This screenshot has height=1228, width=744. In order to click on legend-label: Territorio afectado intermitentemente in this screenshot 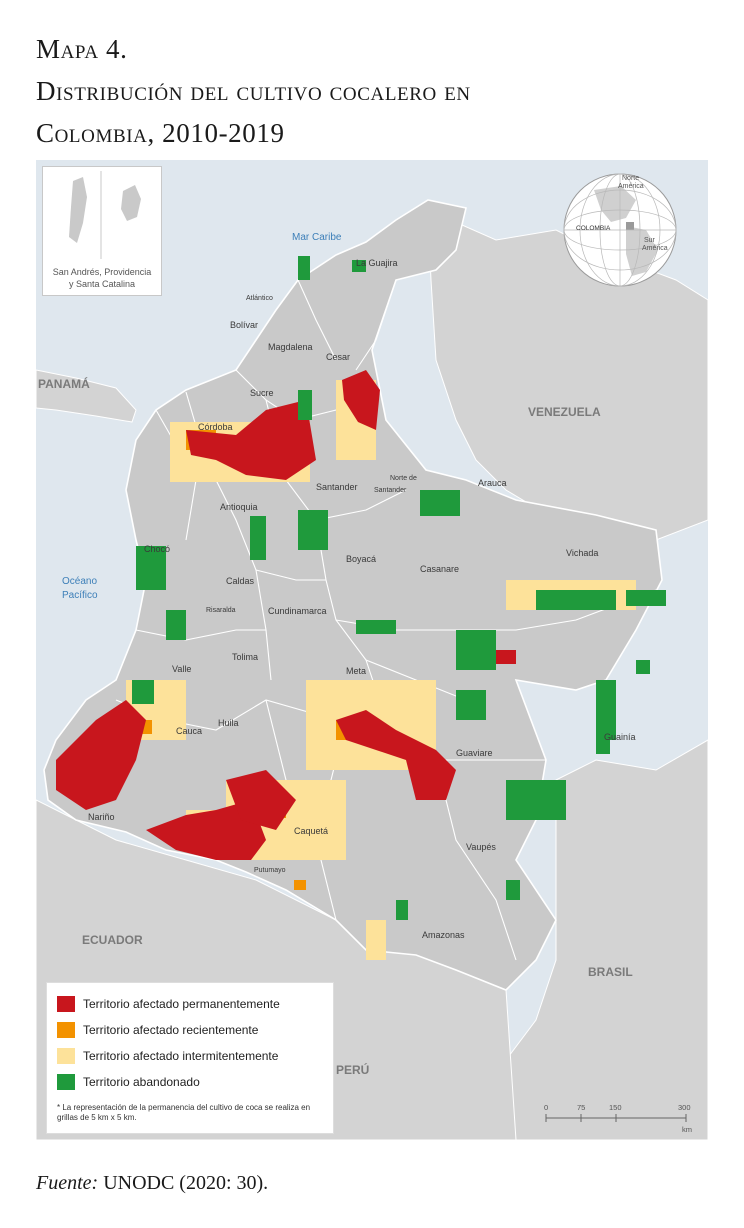, I will do `click(181, 1056)`.